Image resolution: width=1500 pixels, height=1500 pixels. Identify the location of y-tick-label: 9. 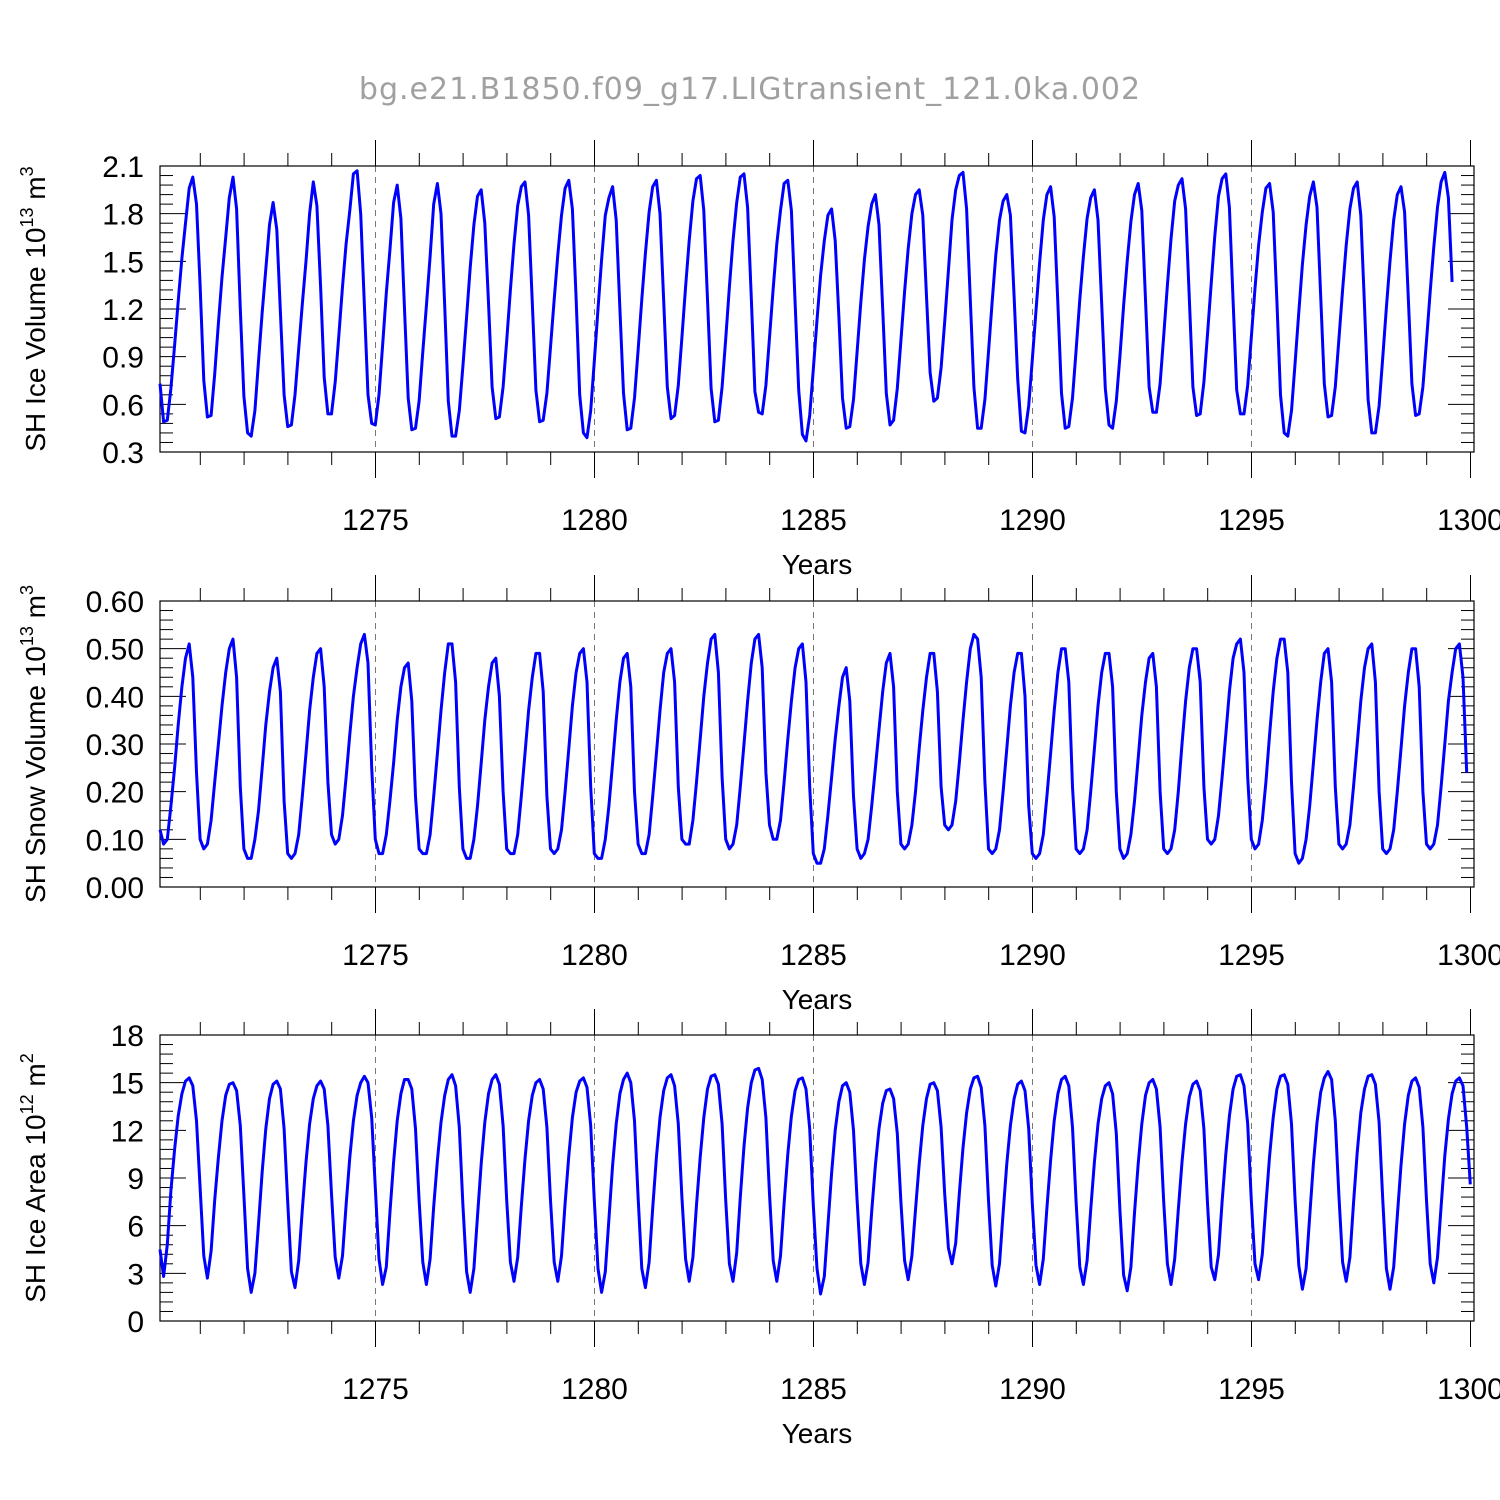
(135, 1179).